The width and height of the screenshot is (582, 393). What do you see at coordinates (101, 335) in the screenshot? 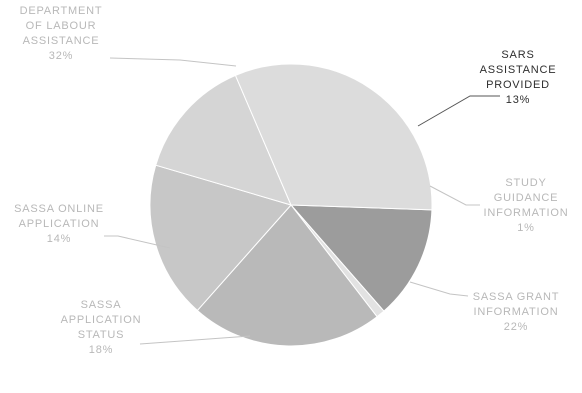
I see `slice-name-line: STATUS` at bounding box center [101, 335].